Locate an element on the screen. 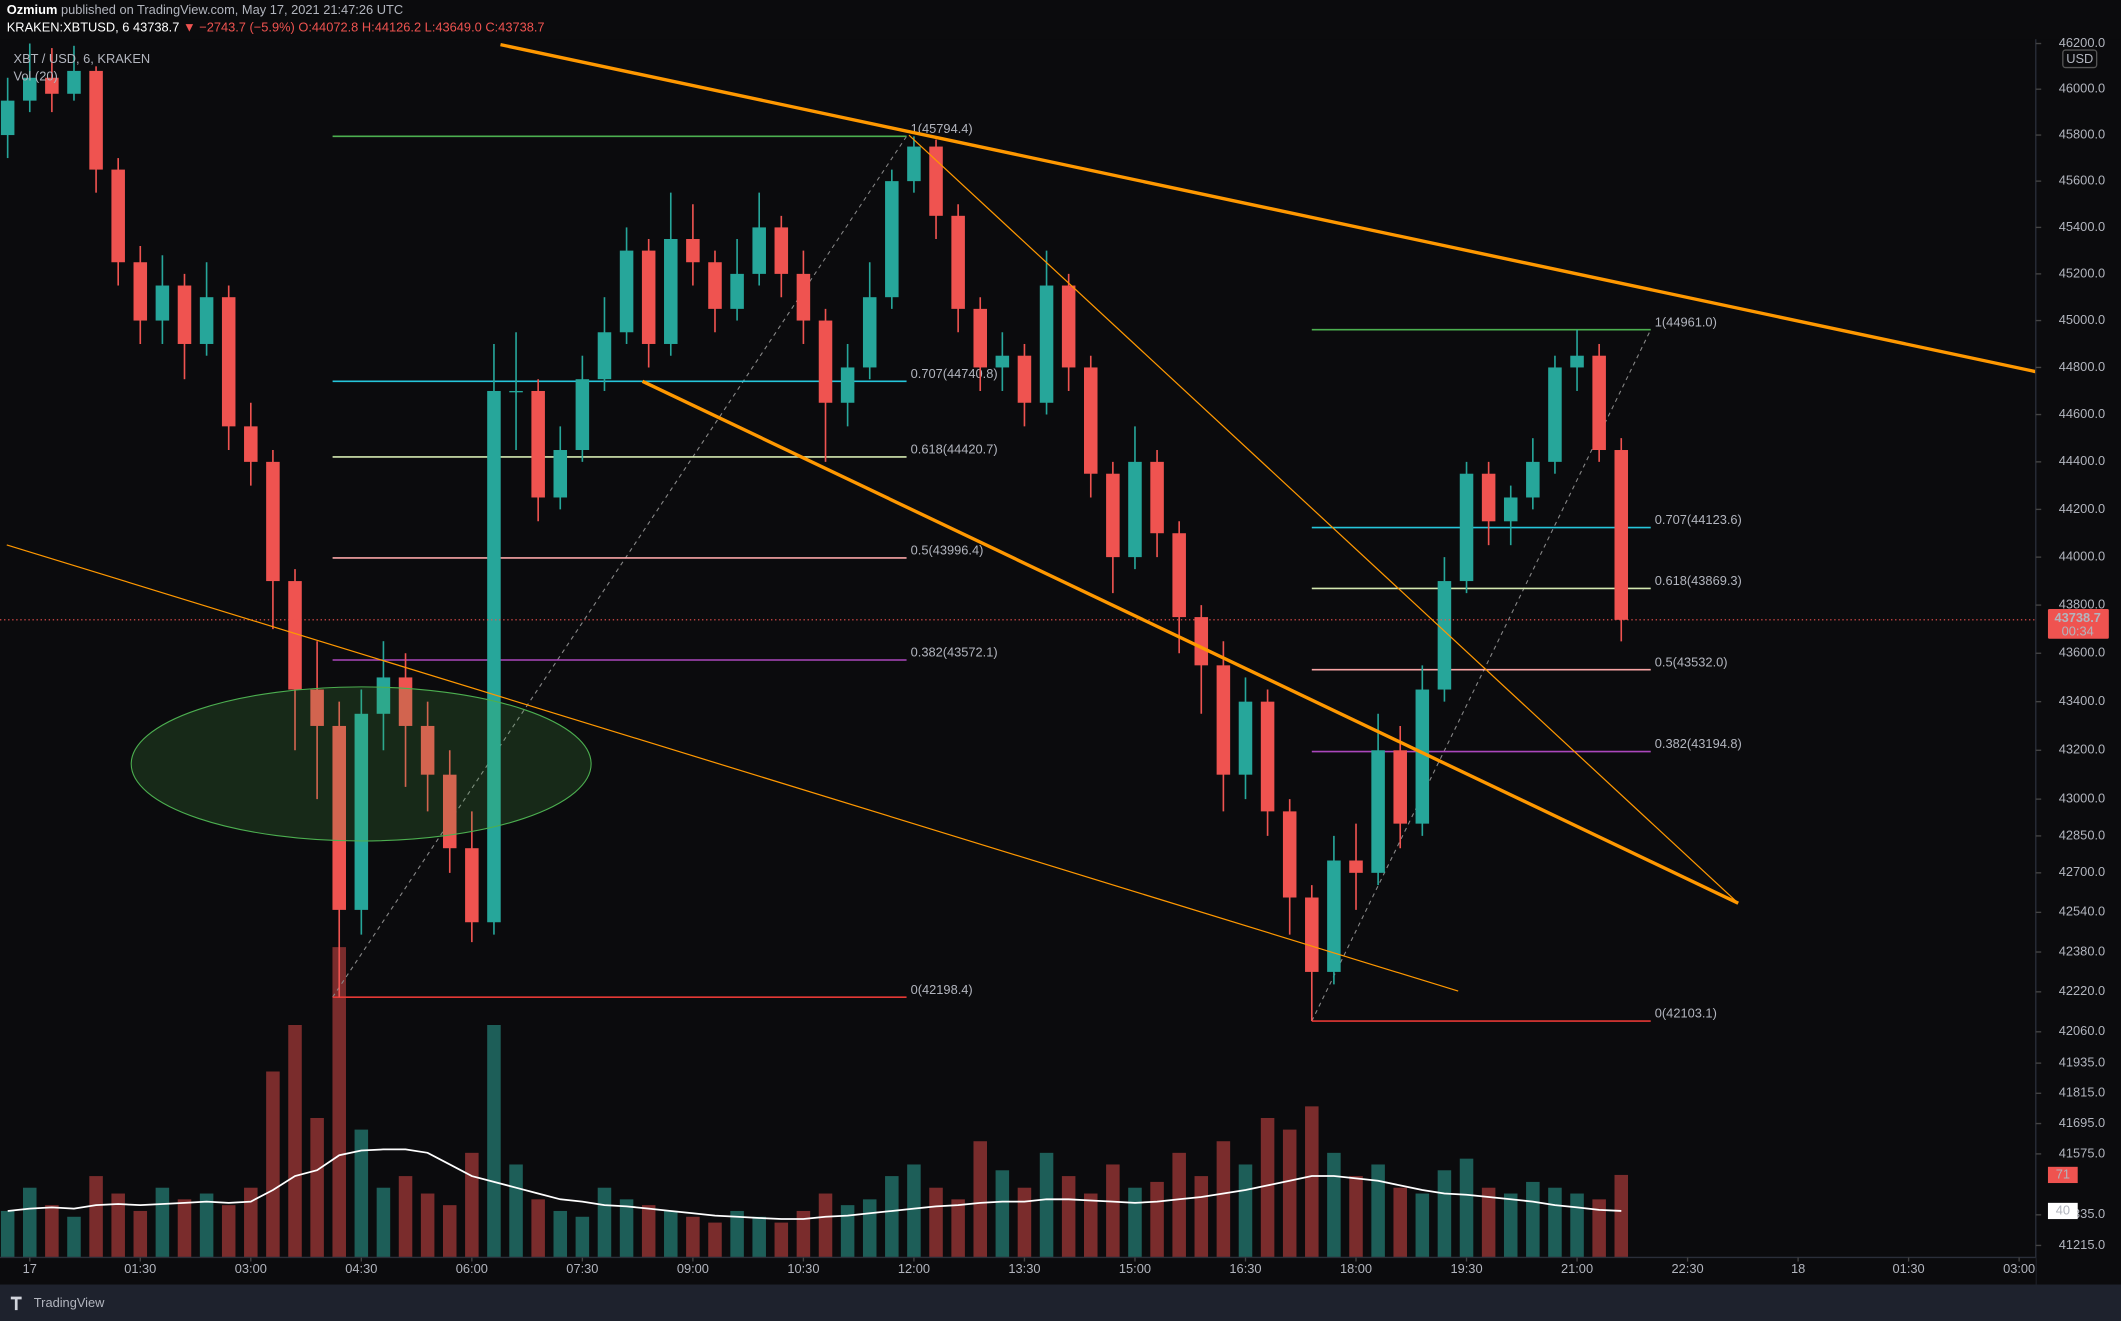 This screenshot has height=1321, width=2121. y-tick-label: 45600.0 is located at coordinates (2082, 180).